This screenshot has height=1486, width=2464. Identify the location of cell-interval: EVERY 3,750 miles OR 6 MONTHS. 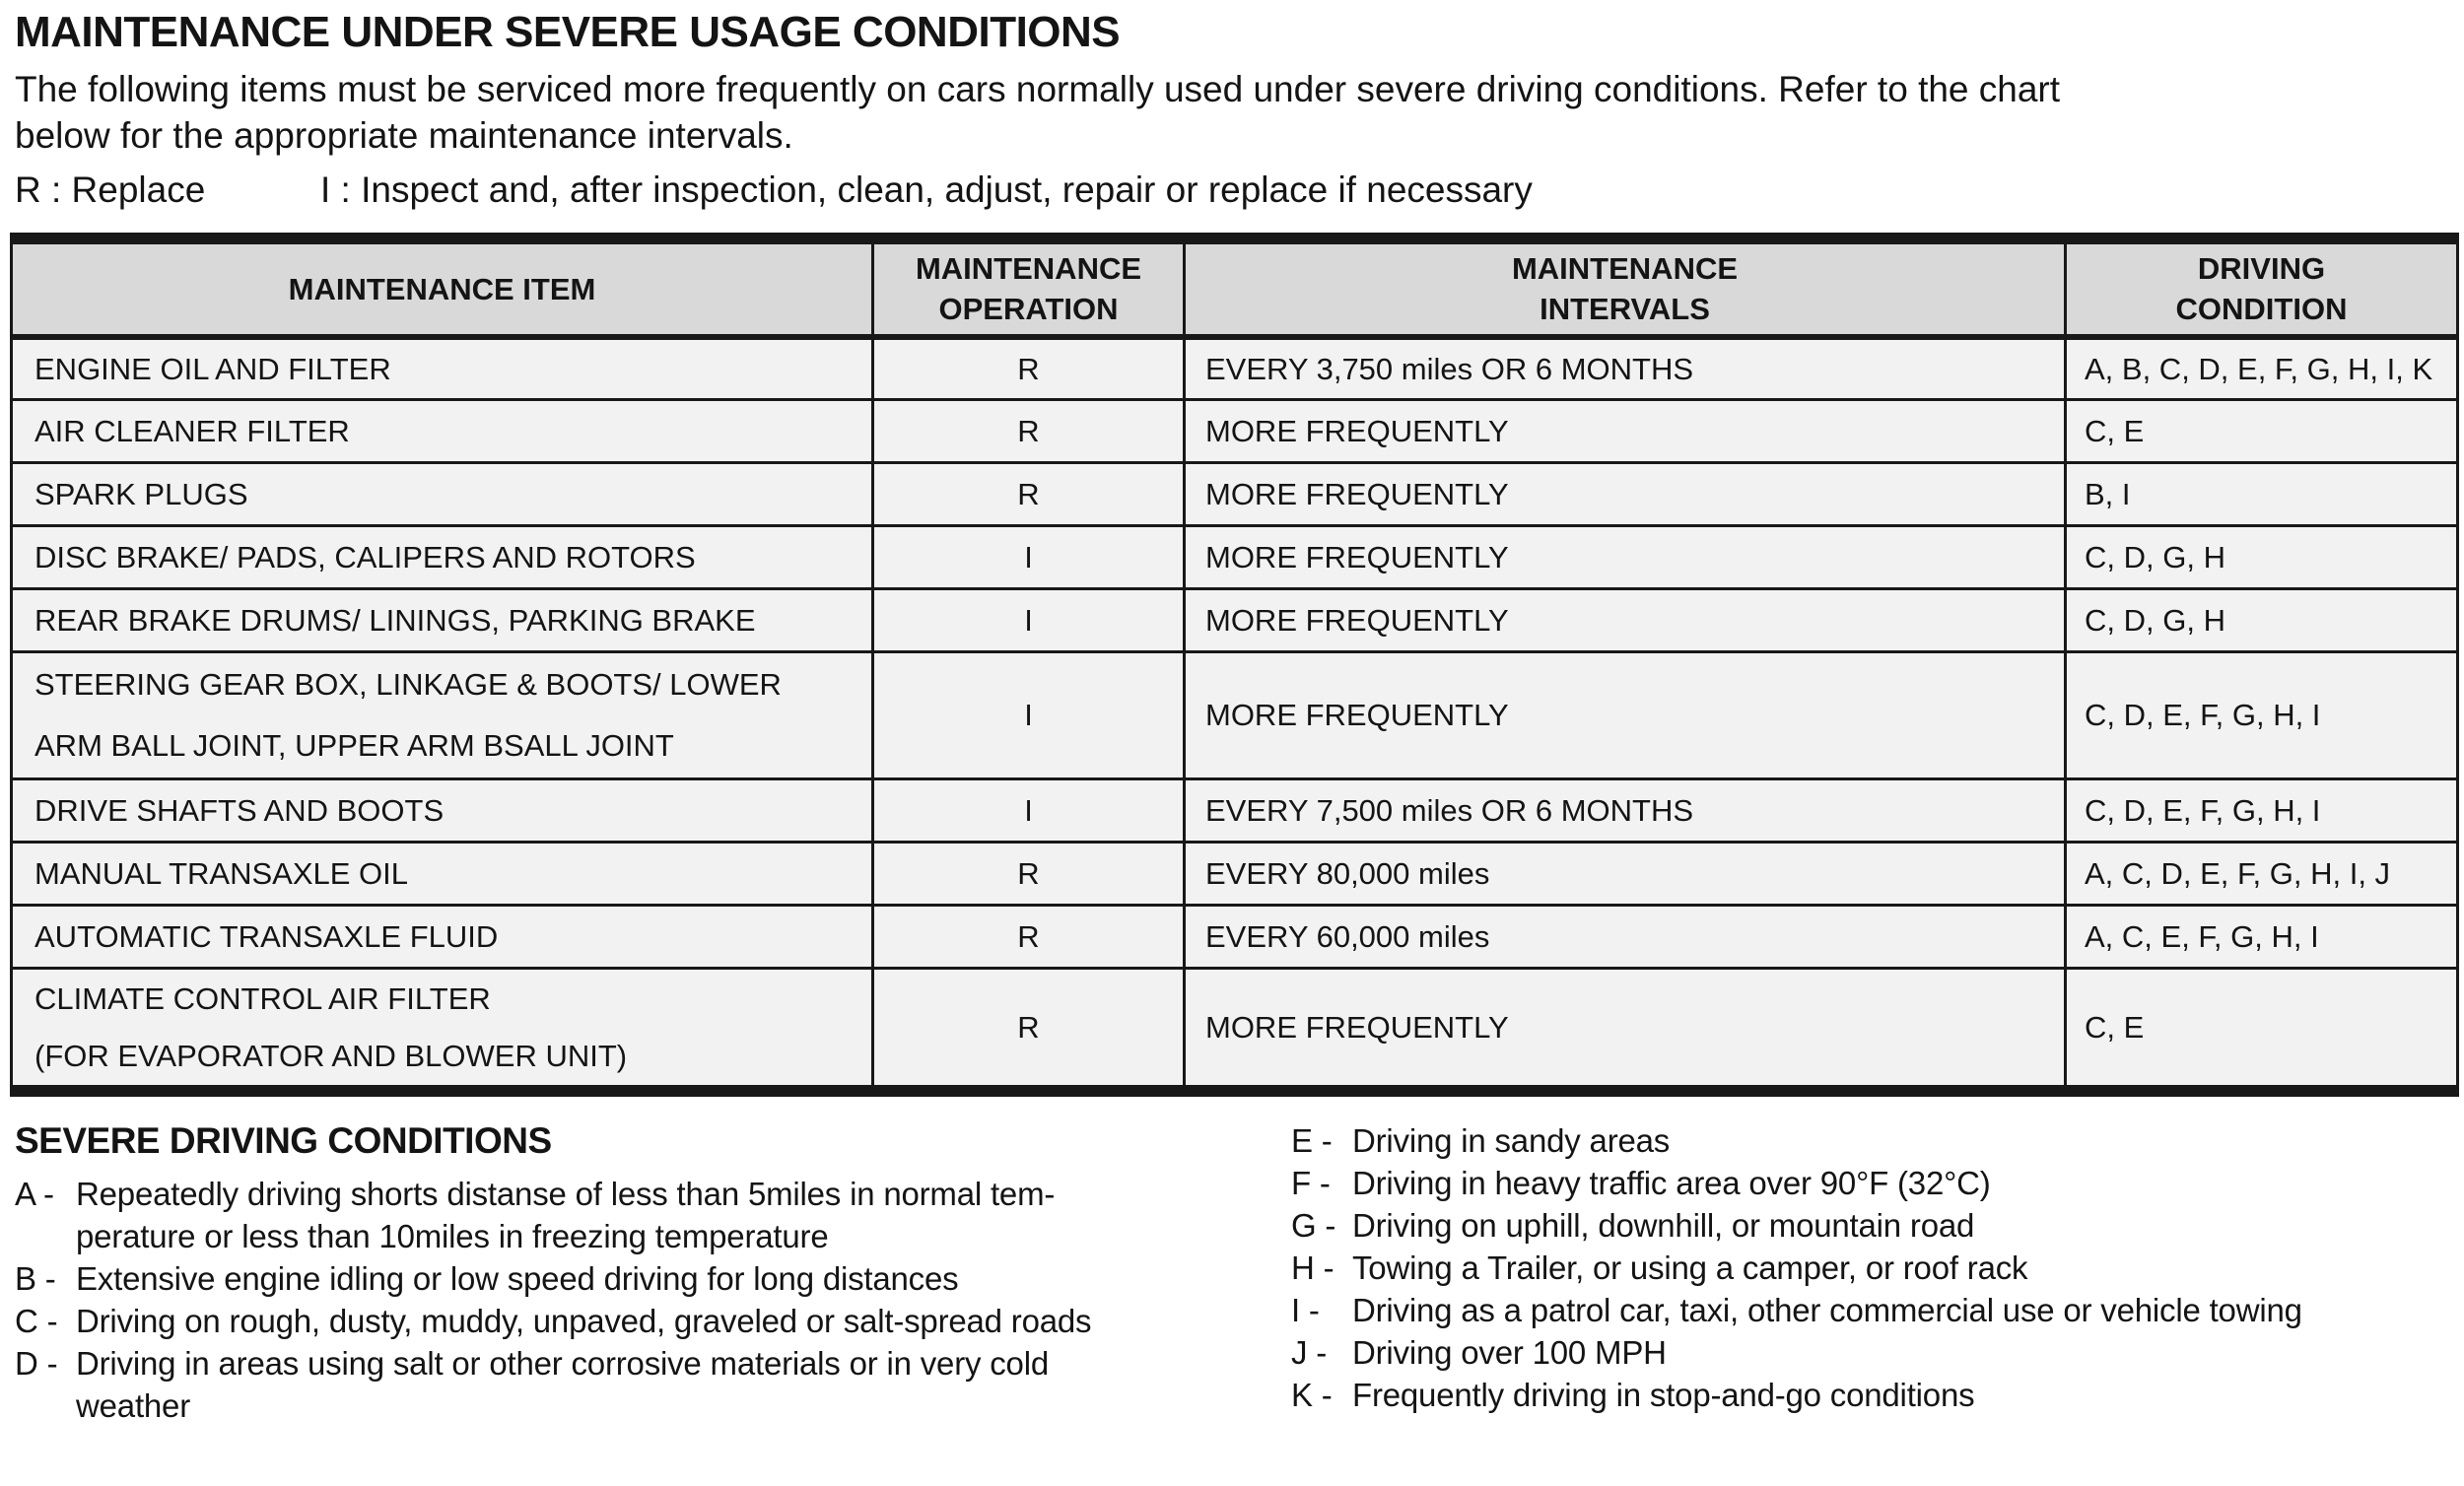
(1625, 368).